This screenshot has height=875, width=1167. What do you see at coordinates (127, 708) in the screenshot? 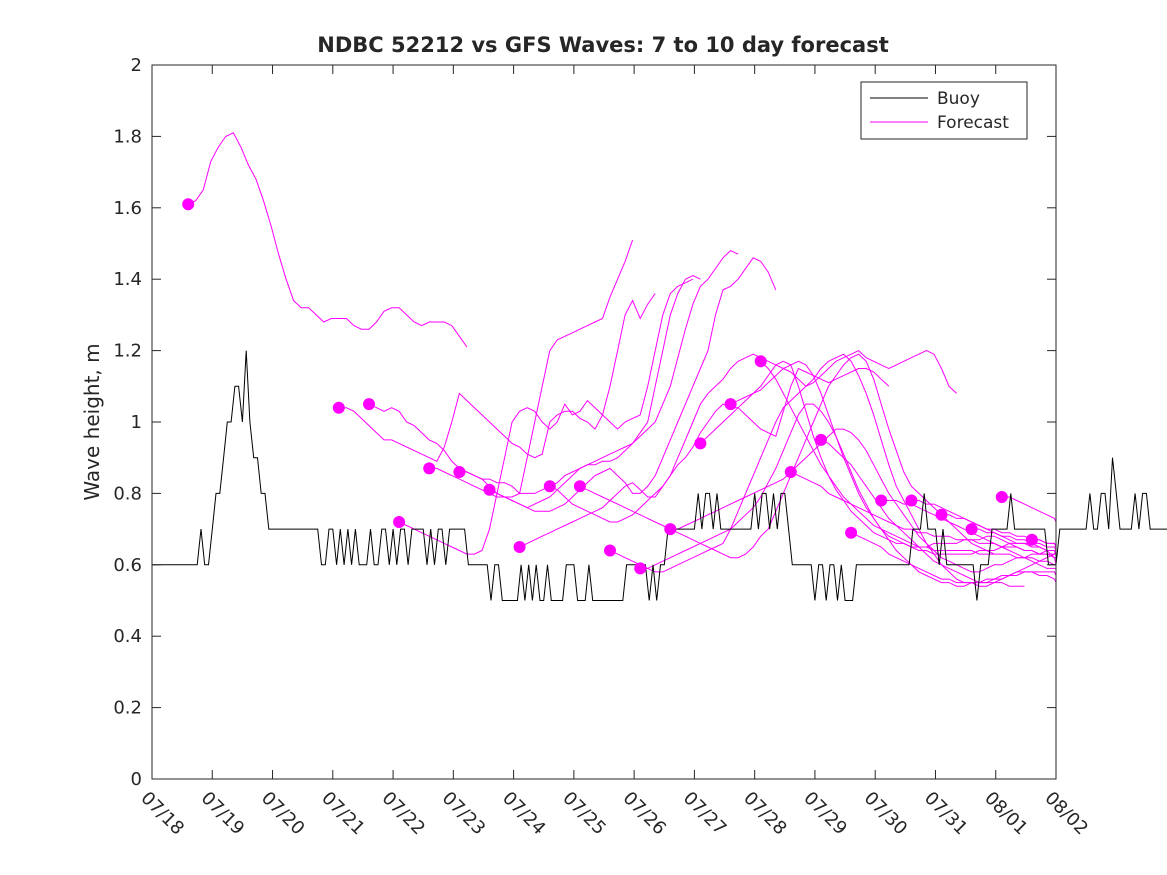
I see `y-tick-label: 0.2` at bounding box center [127, 708].